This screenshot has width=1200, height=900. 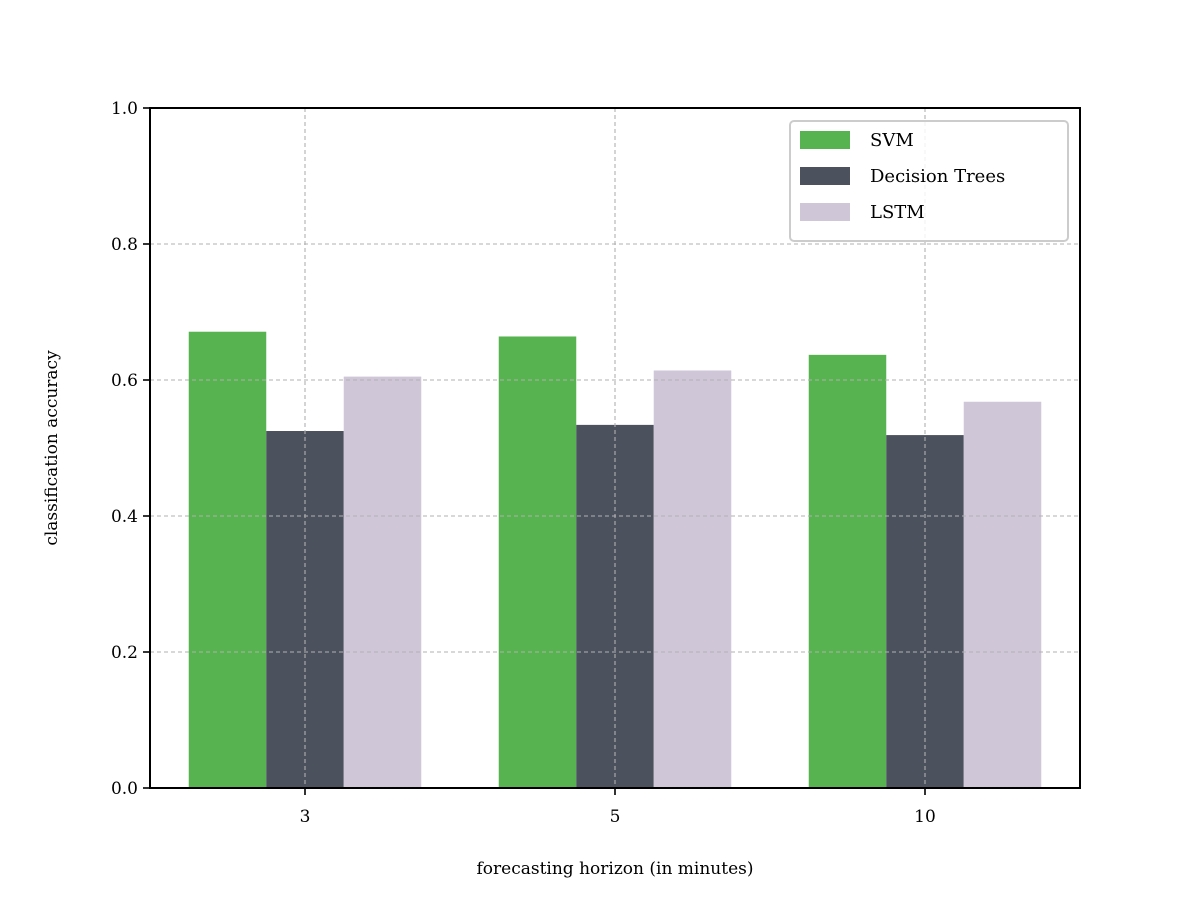 What do you see at coordinates (897, 212) in the screenshot?
I see `legend-label: LSTM` at bounding box center [897, 212].